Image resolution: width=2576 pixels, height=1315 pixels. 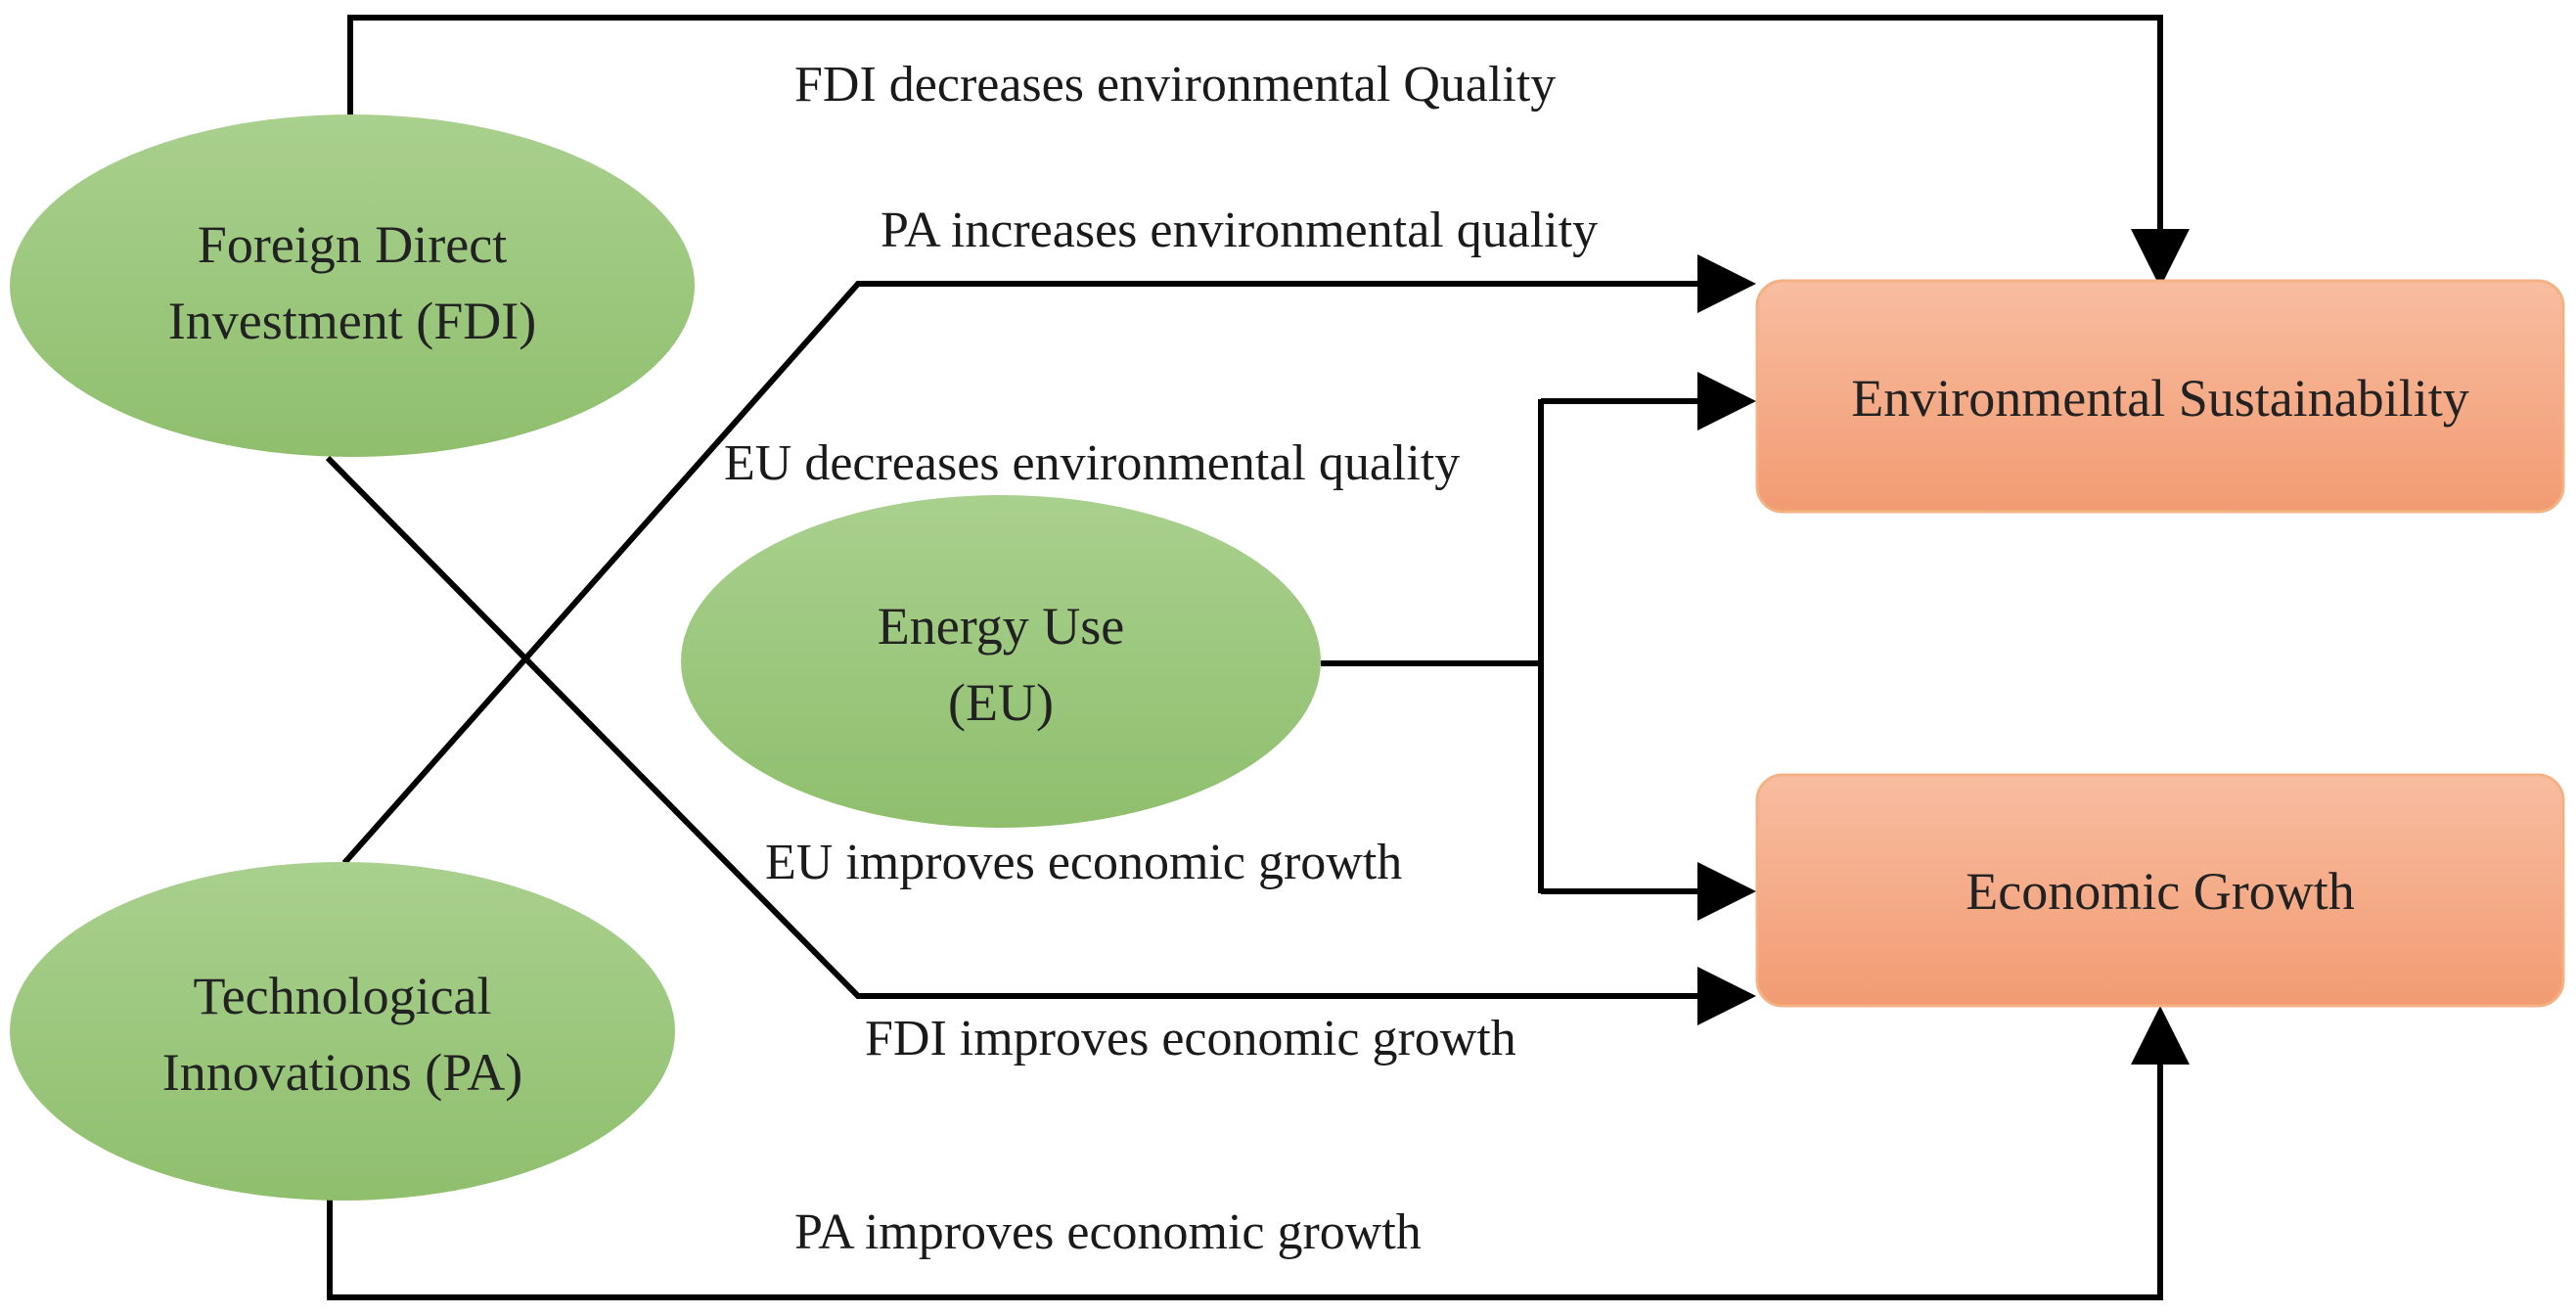 What do you see at coordinates (1239, 230) in the screenshot?
I see `edge-label-pa-env: PA increases environmental quality` at bounding box center [1239, 230].